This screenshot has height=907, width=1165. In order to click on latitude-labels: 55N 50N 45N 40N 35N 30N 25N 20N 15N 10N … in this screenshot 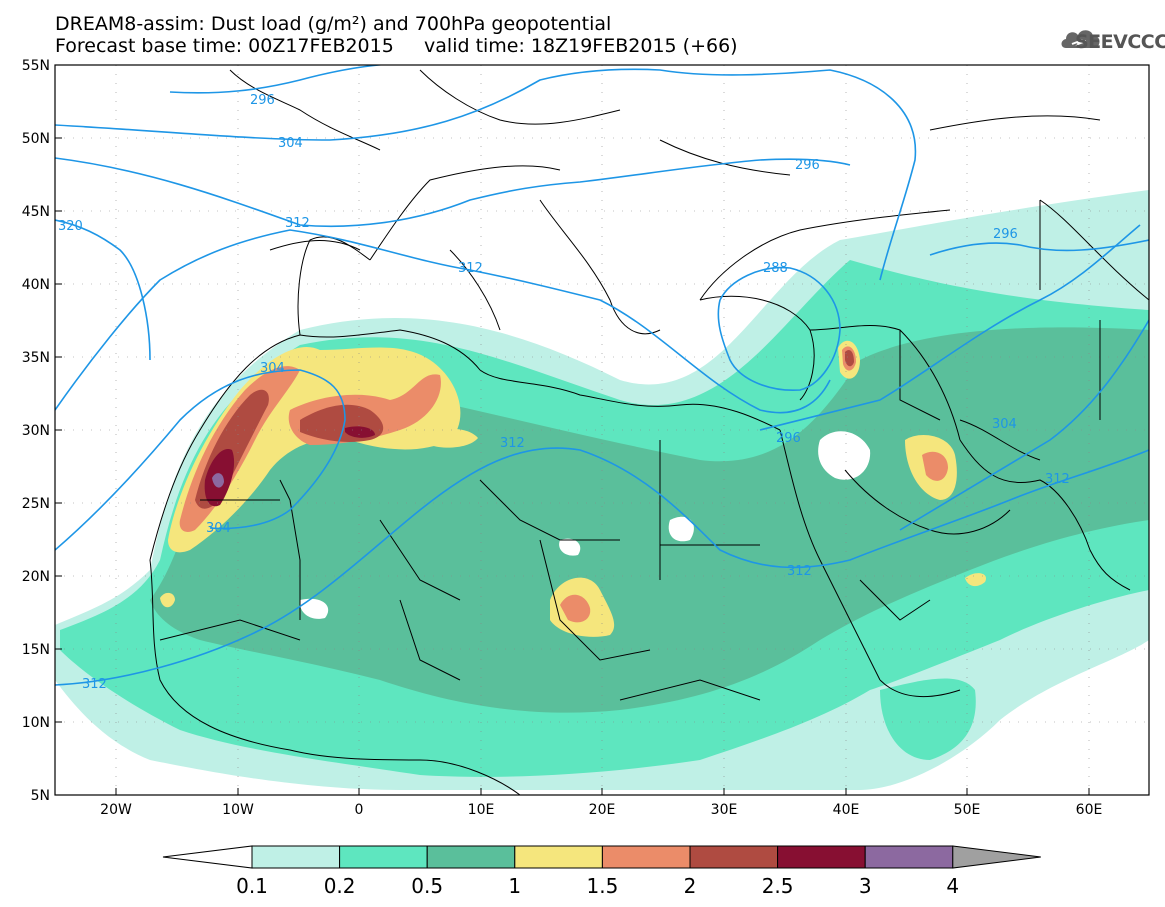, I will do `click(36, 431)`.